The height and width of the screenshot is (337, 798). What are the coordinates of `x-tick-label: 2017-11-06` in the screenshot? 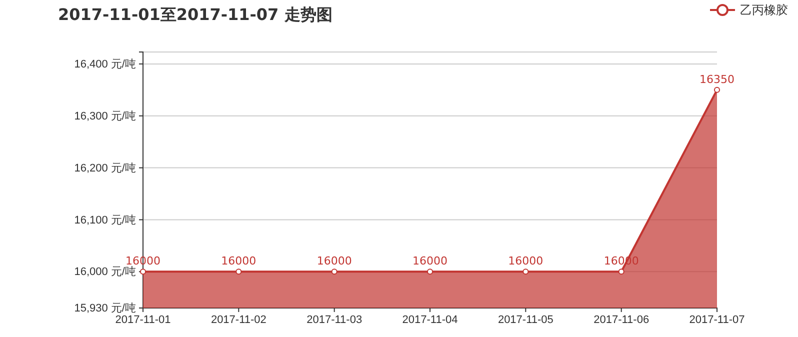 It's located at (622, 320).